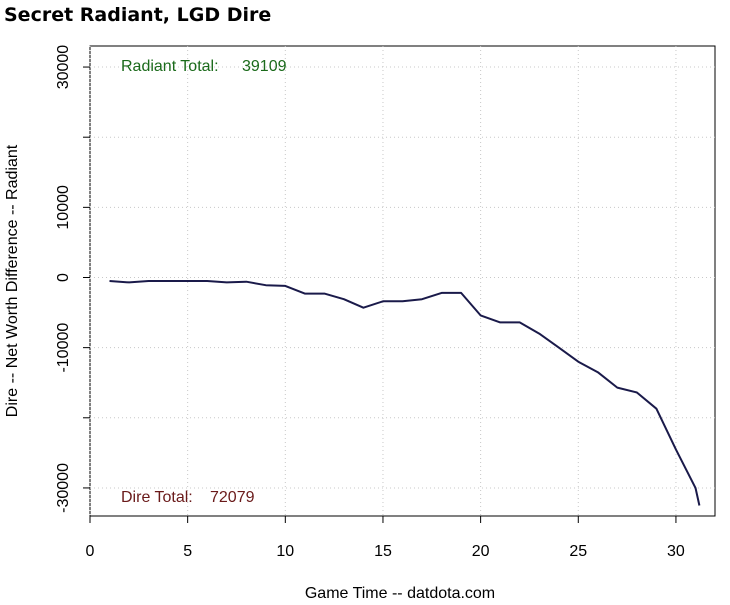  I want to click on y-axis-label: Dire -- Net Worth Difference -- Radiant, so click(12, 280).